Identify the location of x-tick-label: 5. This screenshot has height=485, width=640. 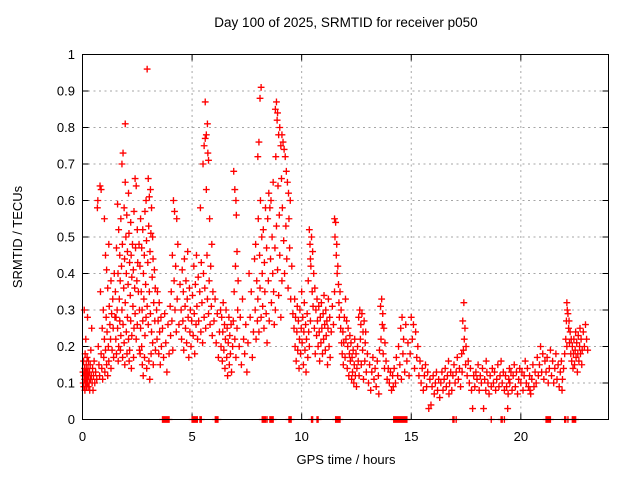
(191, 436).